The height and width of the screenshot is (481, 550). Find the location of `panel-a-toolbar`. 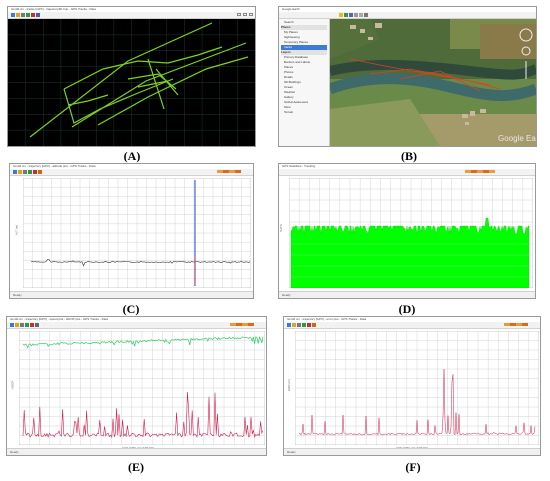

panel-a-toolbar is located at coordinates (131, 15).